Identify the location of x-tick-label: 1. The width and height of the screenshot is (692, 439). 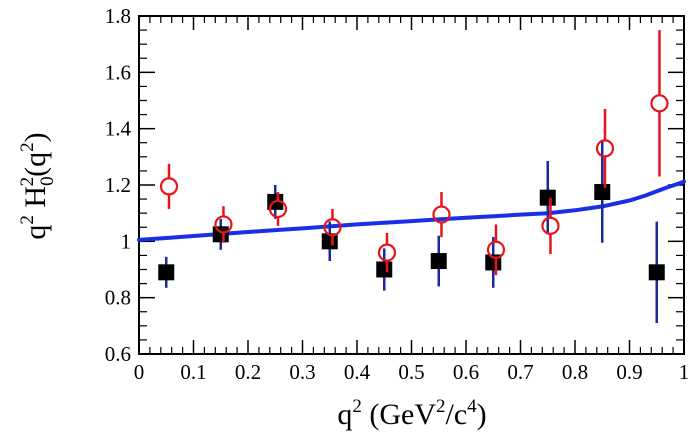
(684, 372).